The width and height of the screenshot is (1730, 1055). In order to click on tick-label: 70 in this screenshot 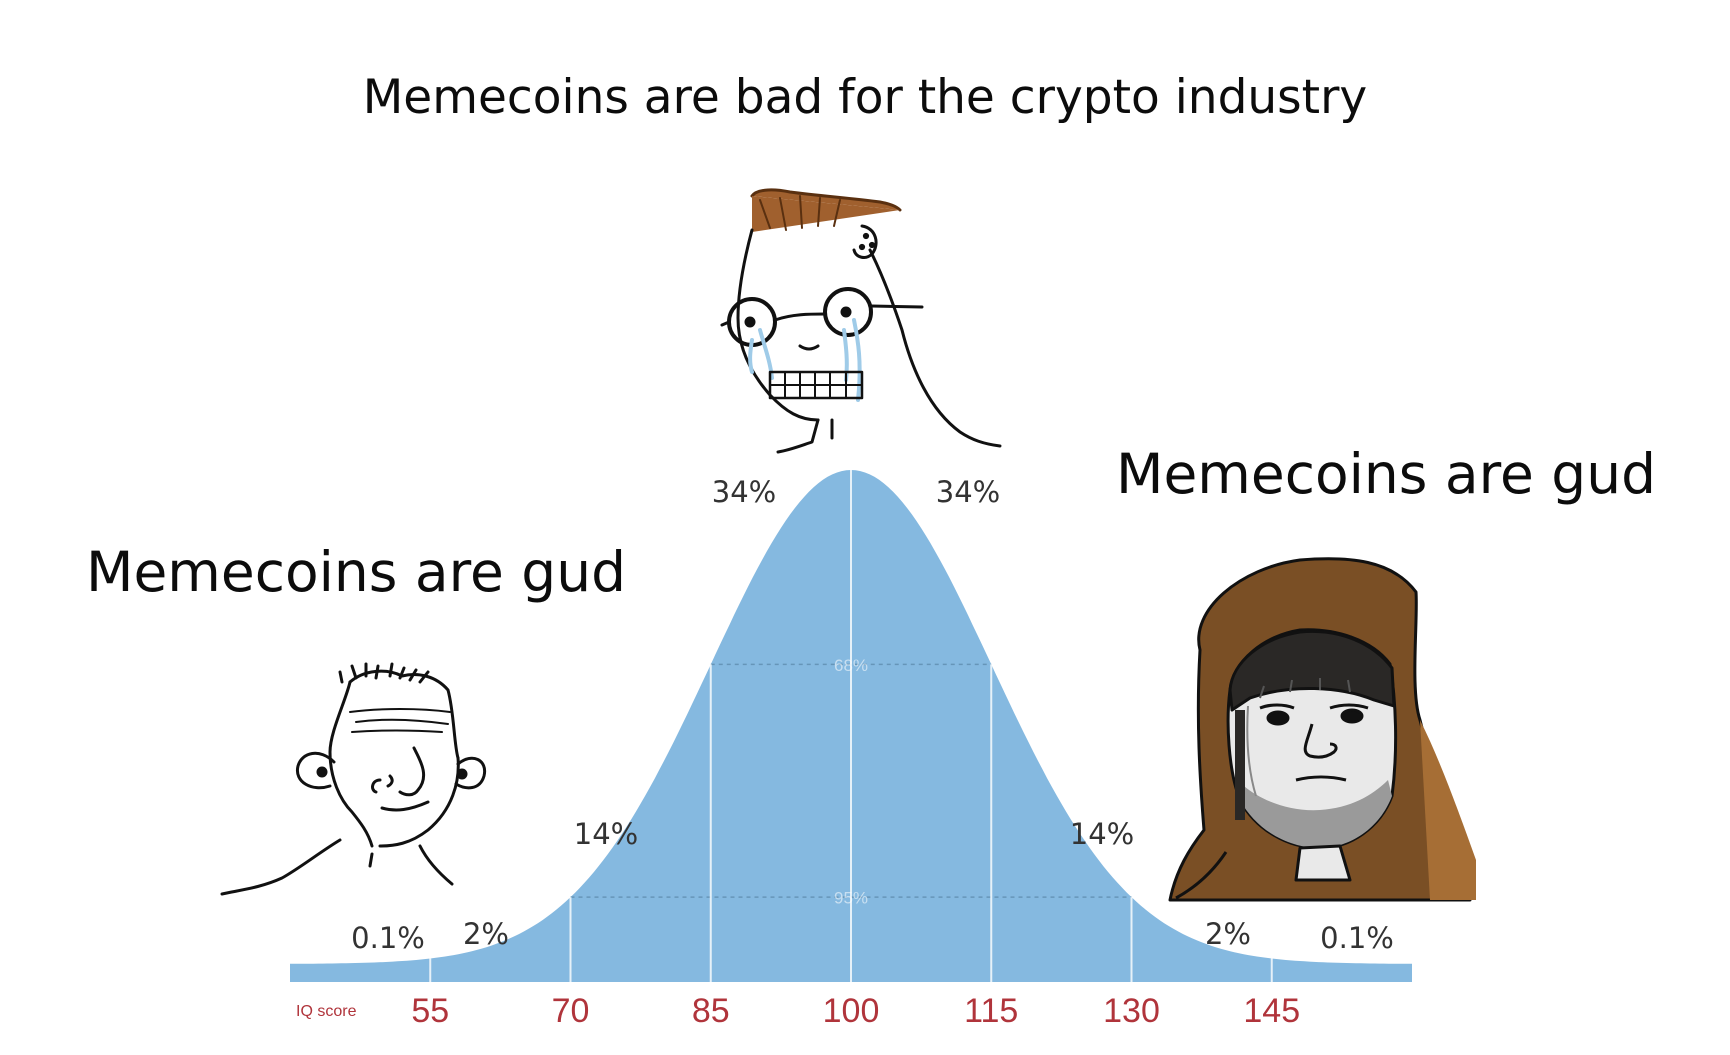, I will do `click(571, 1011)`.